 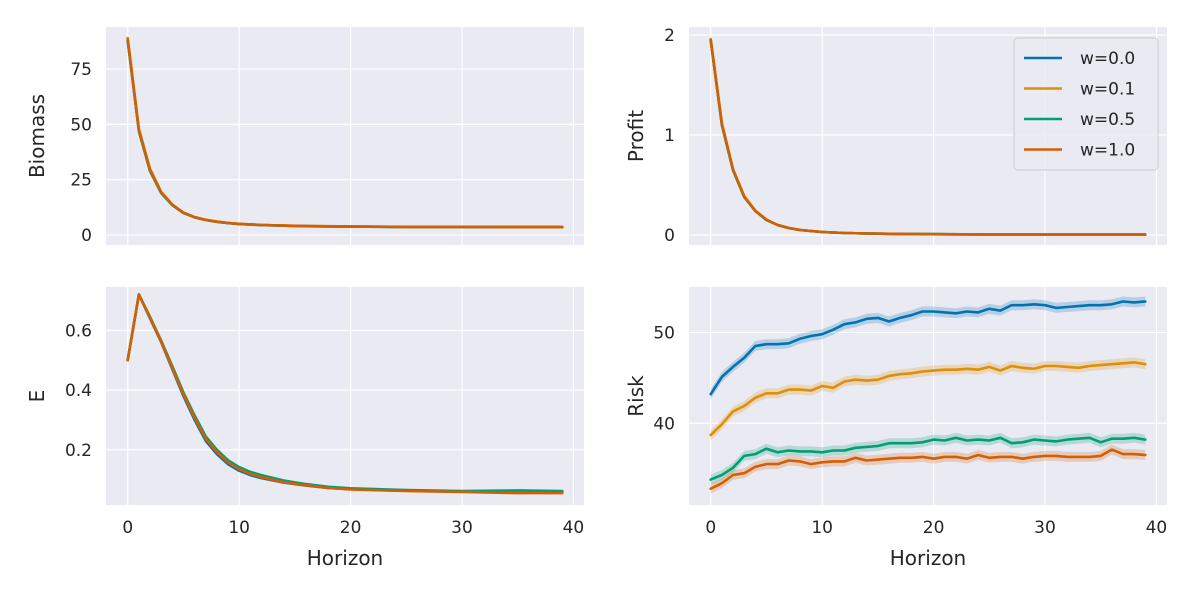 I want to click on y-tick-label: 2, so click(x=669, y=36).